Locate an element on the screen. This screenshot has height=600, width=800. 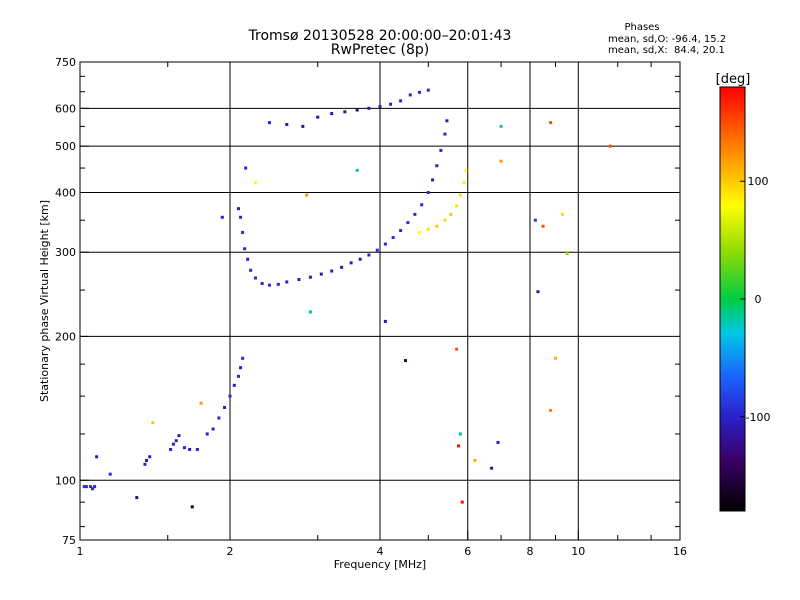
y-tick-label: 300 is located at coordinates (65, 252).